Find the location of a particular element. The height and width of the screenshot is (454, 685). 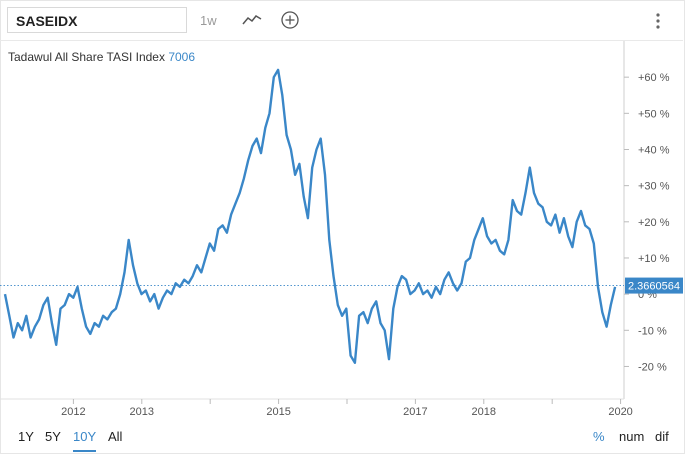

x-tick-label: 2012 is located at coordinates (73, 412).